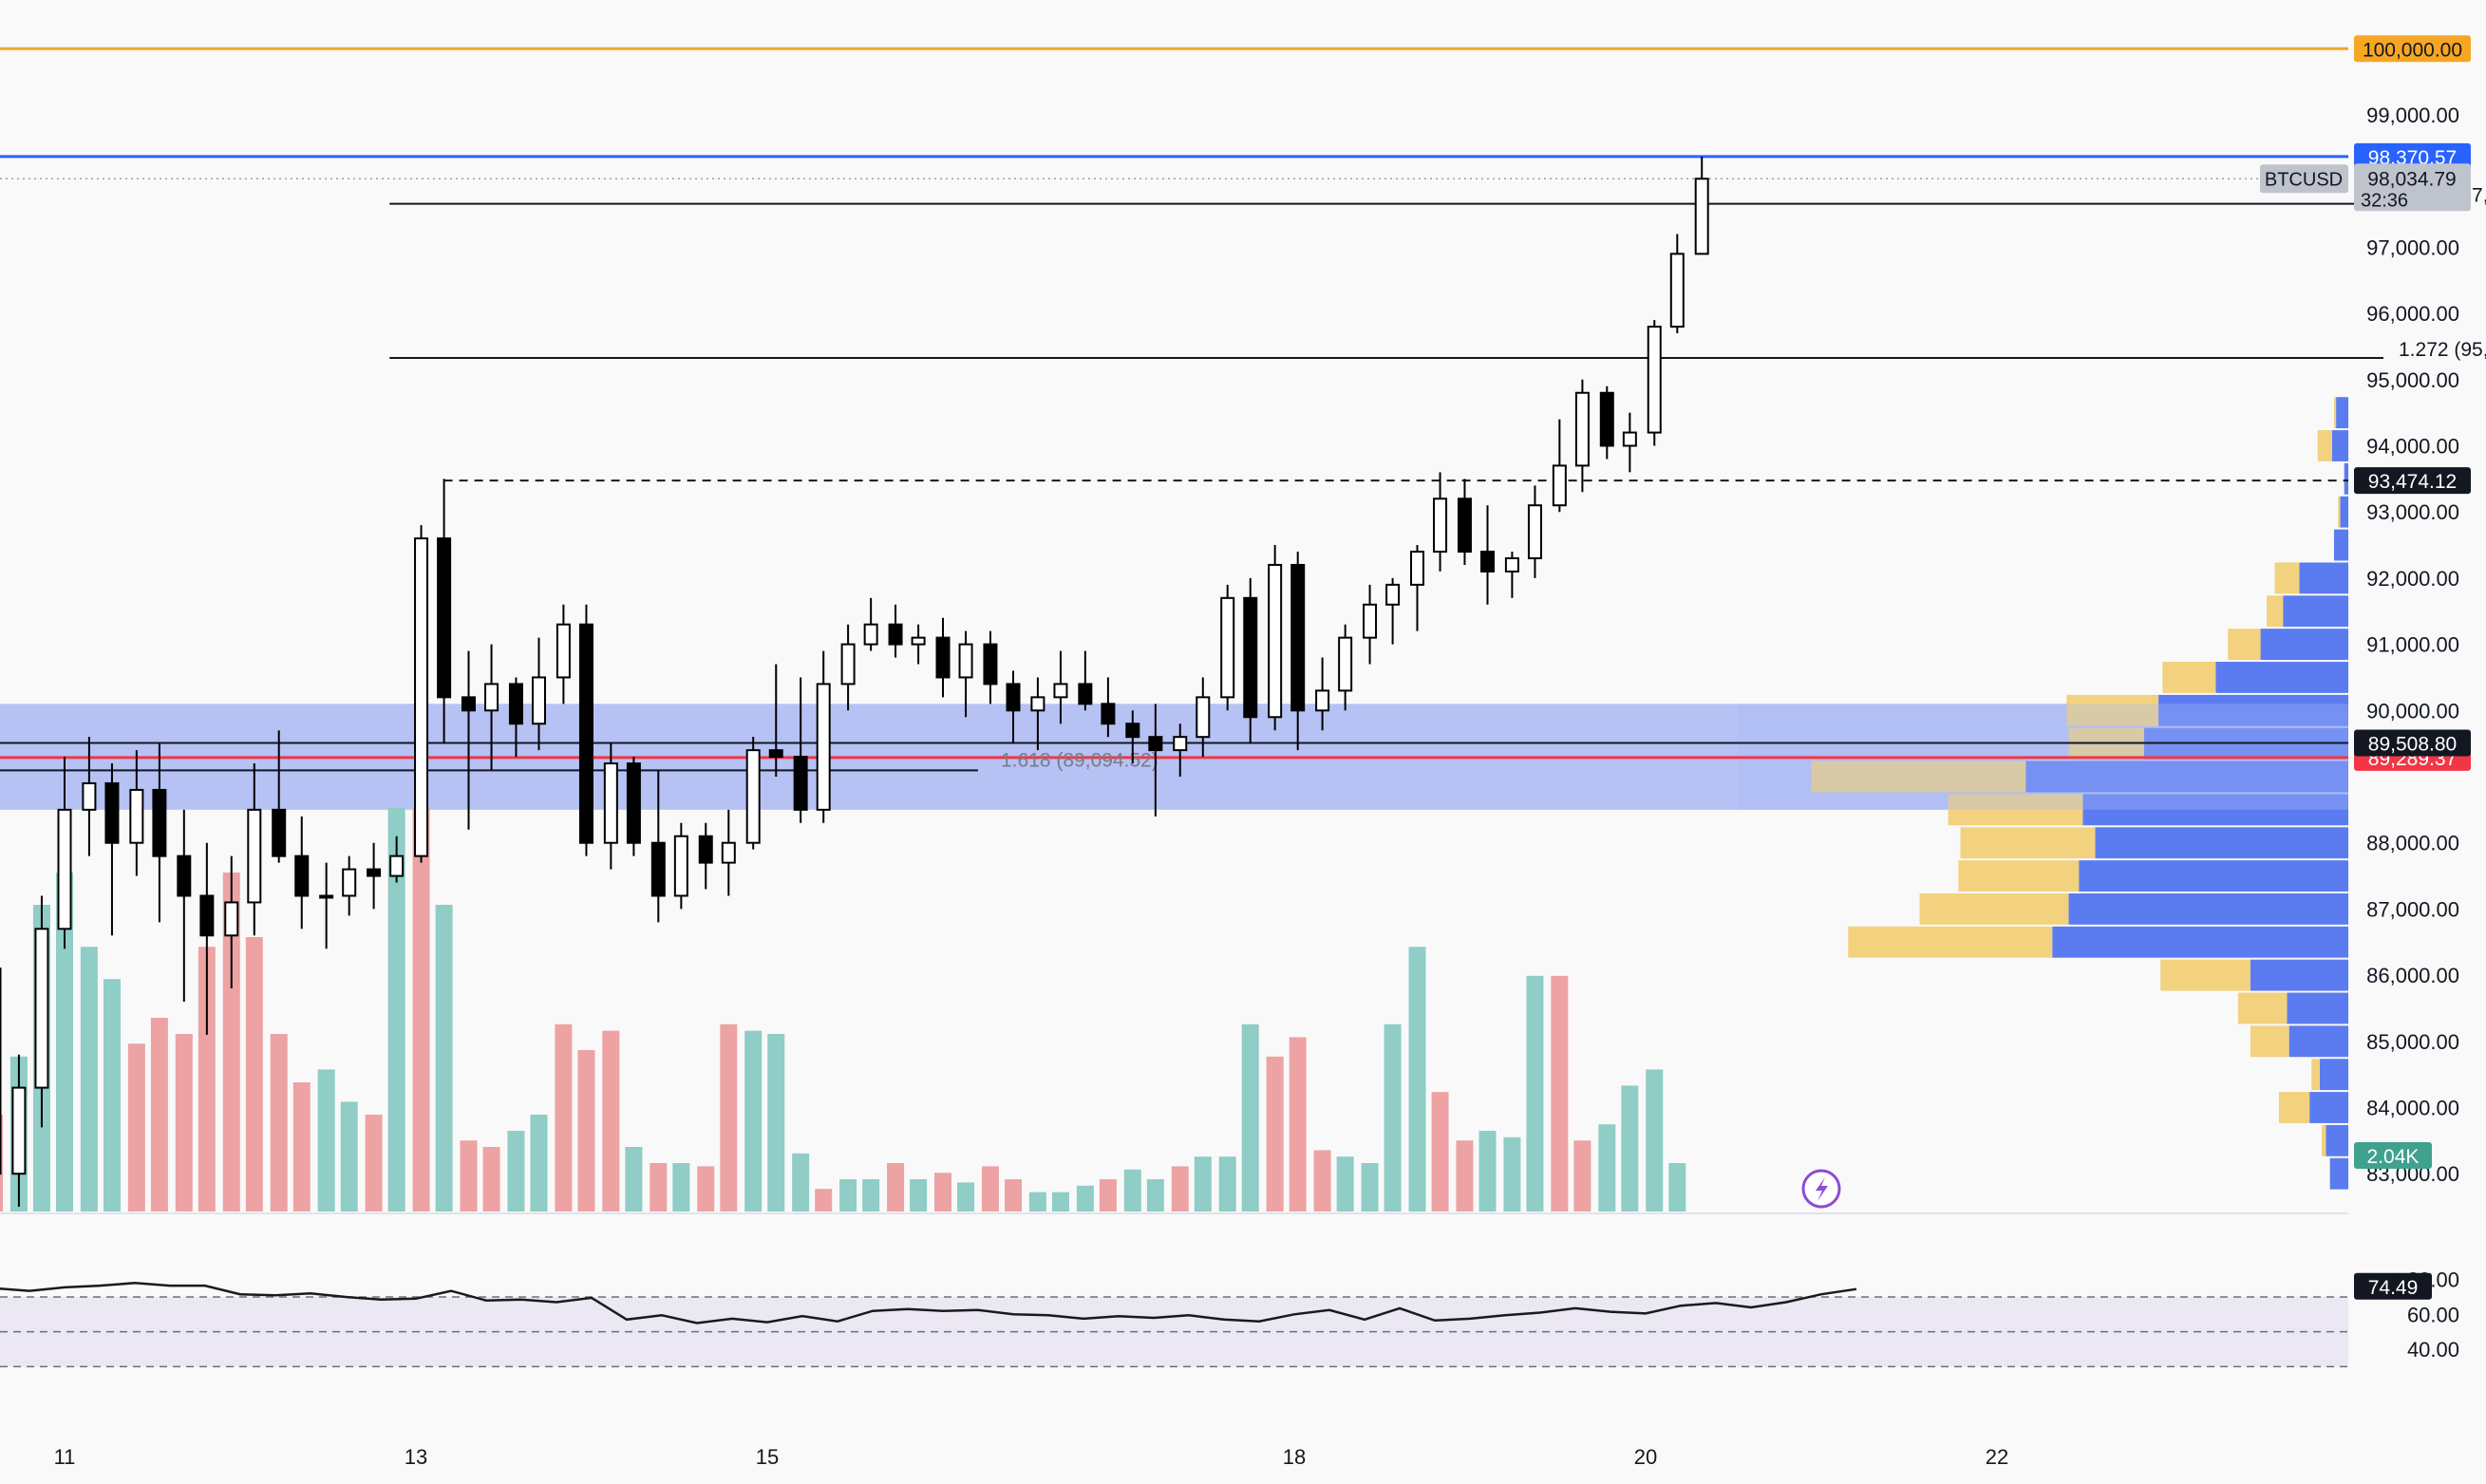  What do you see at coordinates (2412, 579) in the screenshot?
I see `price-tick-label: 92,000.00` at bounding box center [2412, 579].